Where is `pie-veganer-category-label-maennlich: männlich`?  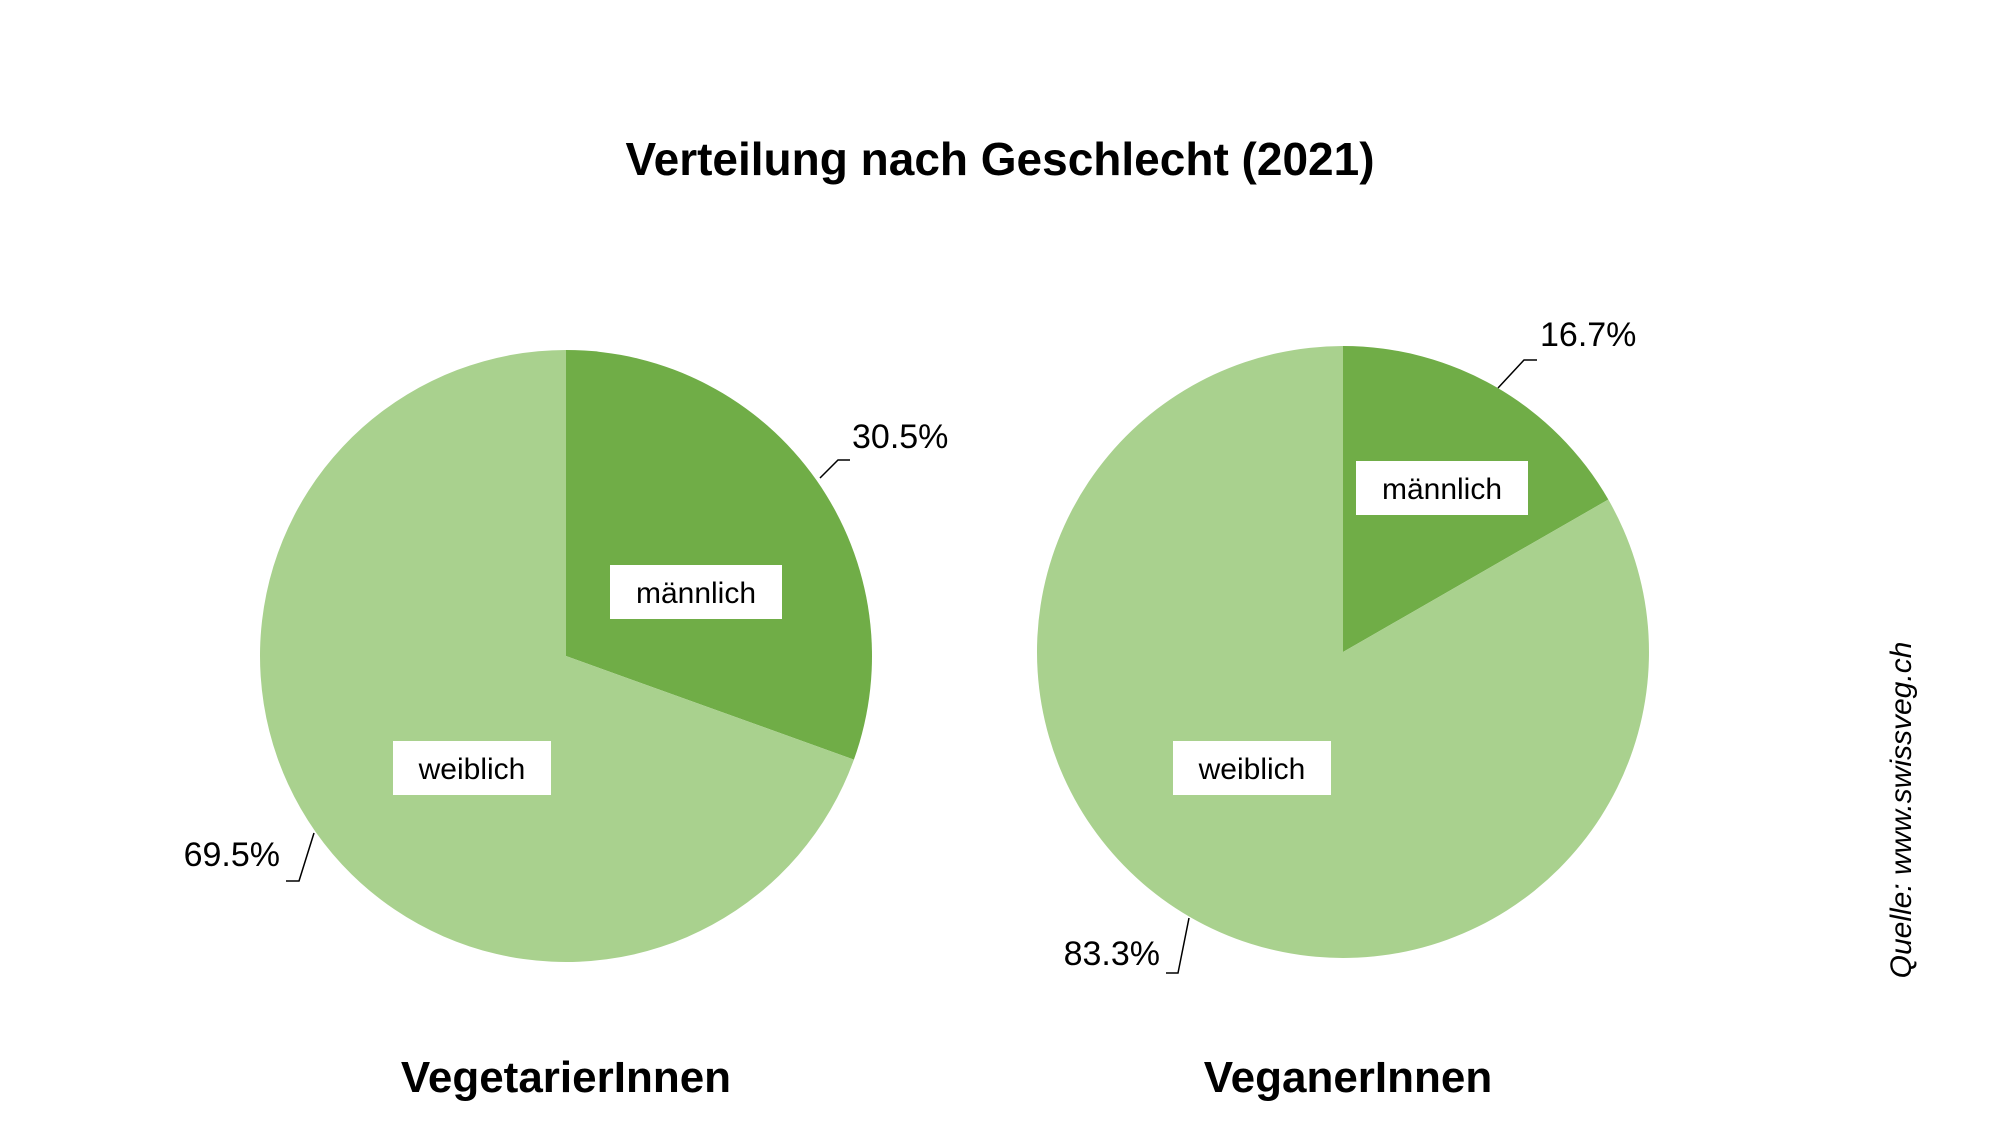 pie-veganer-category-label-maennlich: männlich is located at coordinates (1442, 489).